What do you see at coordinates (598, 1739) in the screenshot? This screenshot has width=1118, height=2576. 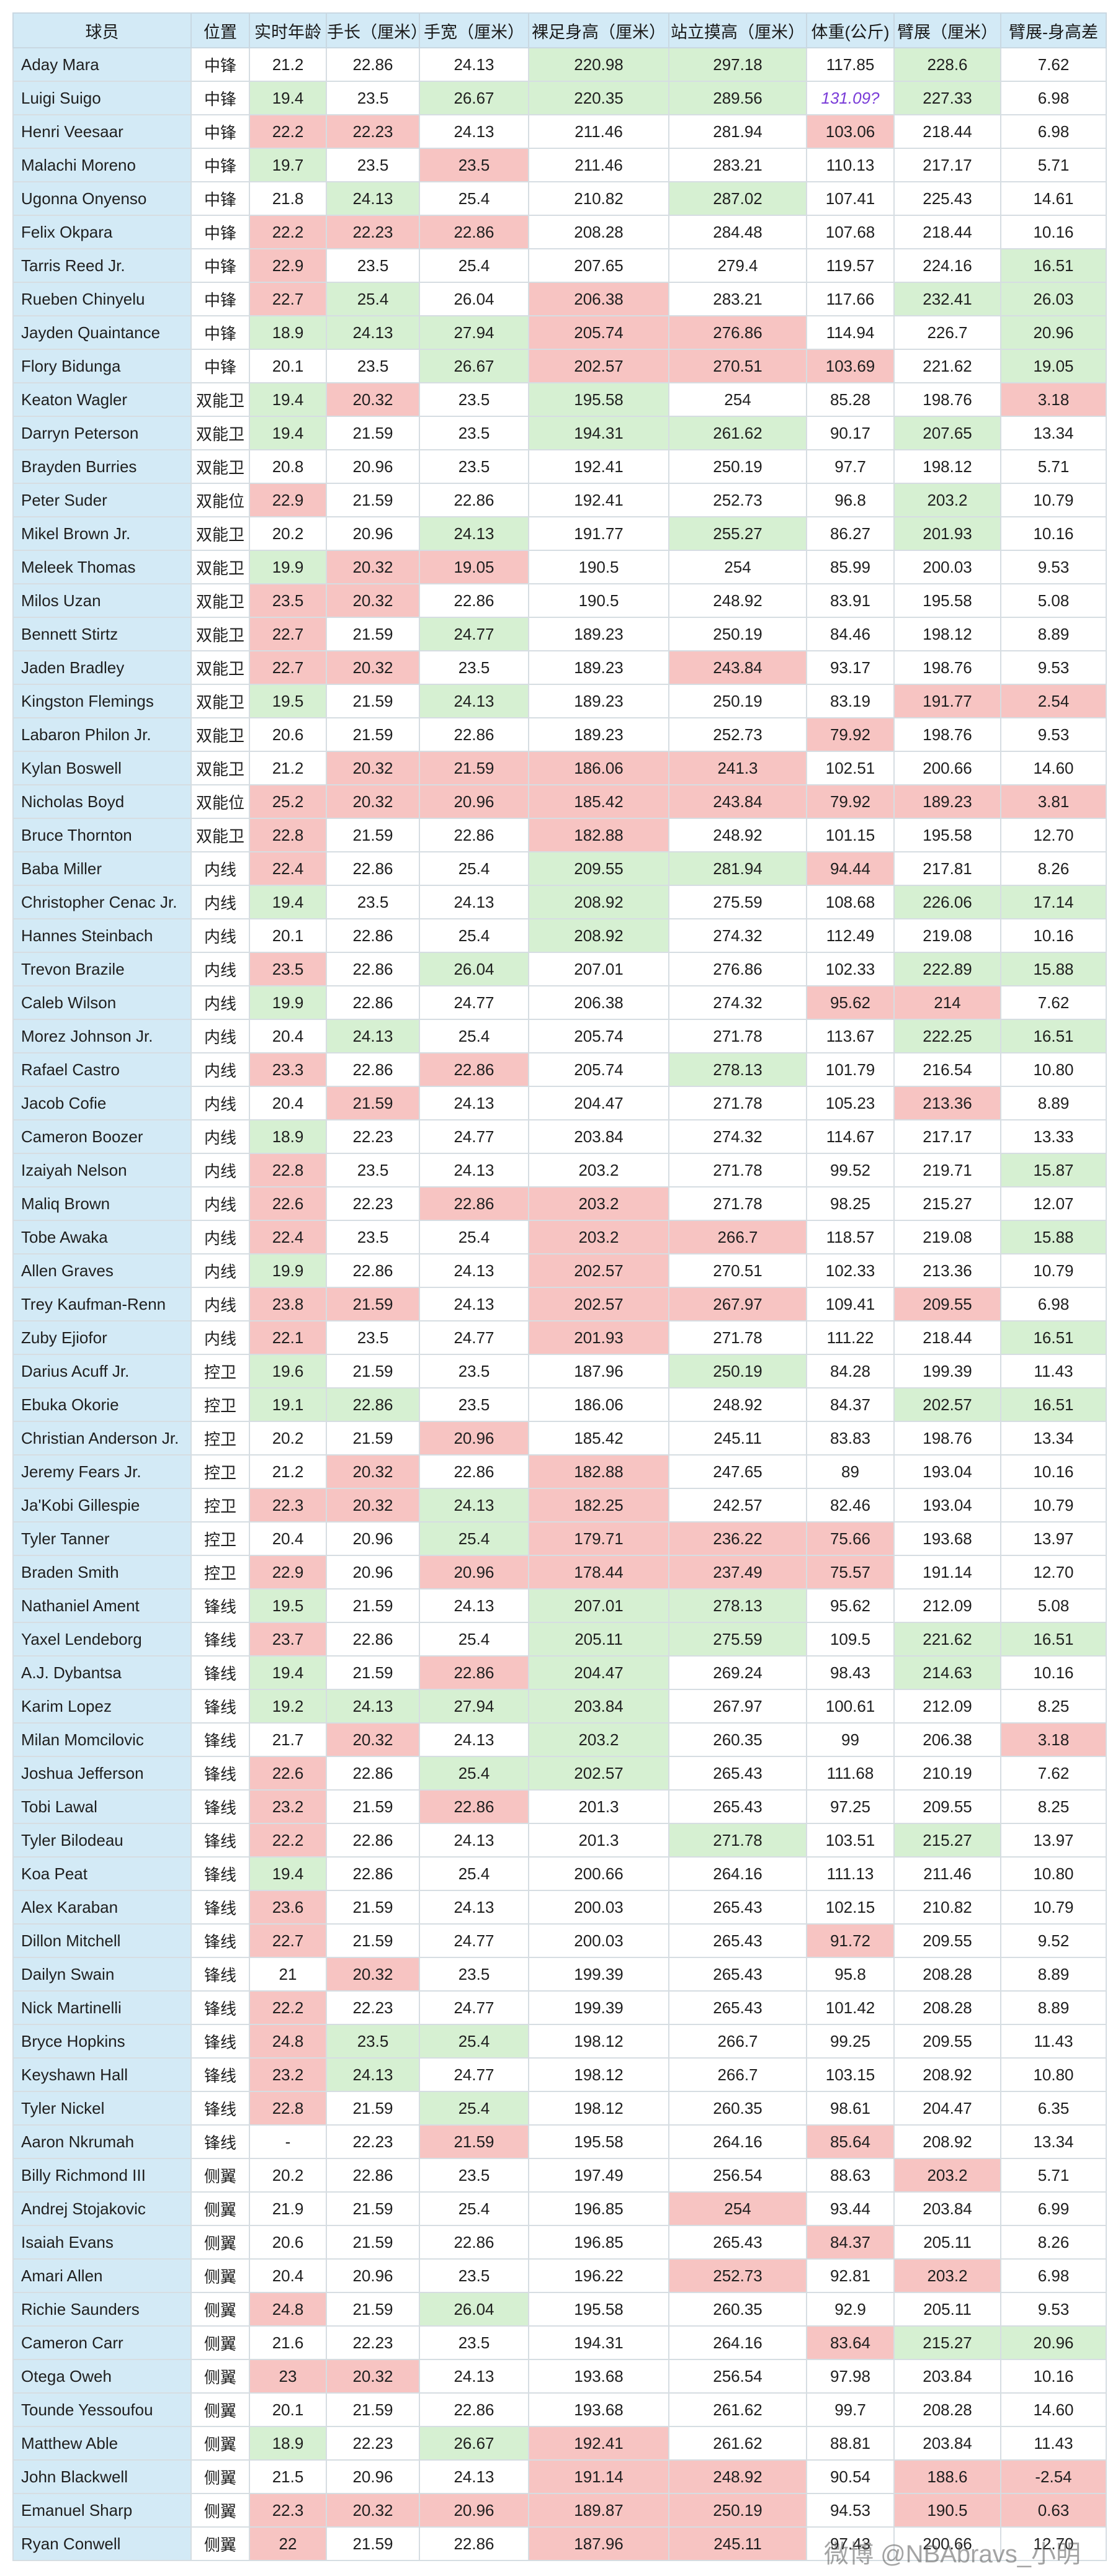 I see `height-cell: 203.2` at bounding box center [598, 1739].